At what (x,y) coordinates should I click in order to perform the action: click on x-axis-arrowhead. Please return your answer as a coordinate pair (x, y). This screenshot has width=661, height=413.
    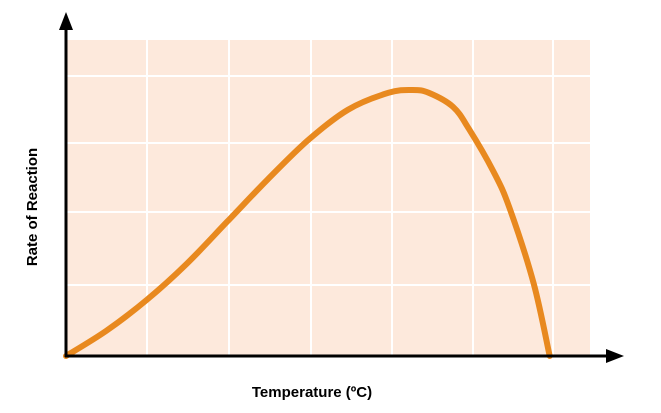
    Looking at the image, I should click on (615, 356).